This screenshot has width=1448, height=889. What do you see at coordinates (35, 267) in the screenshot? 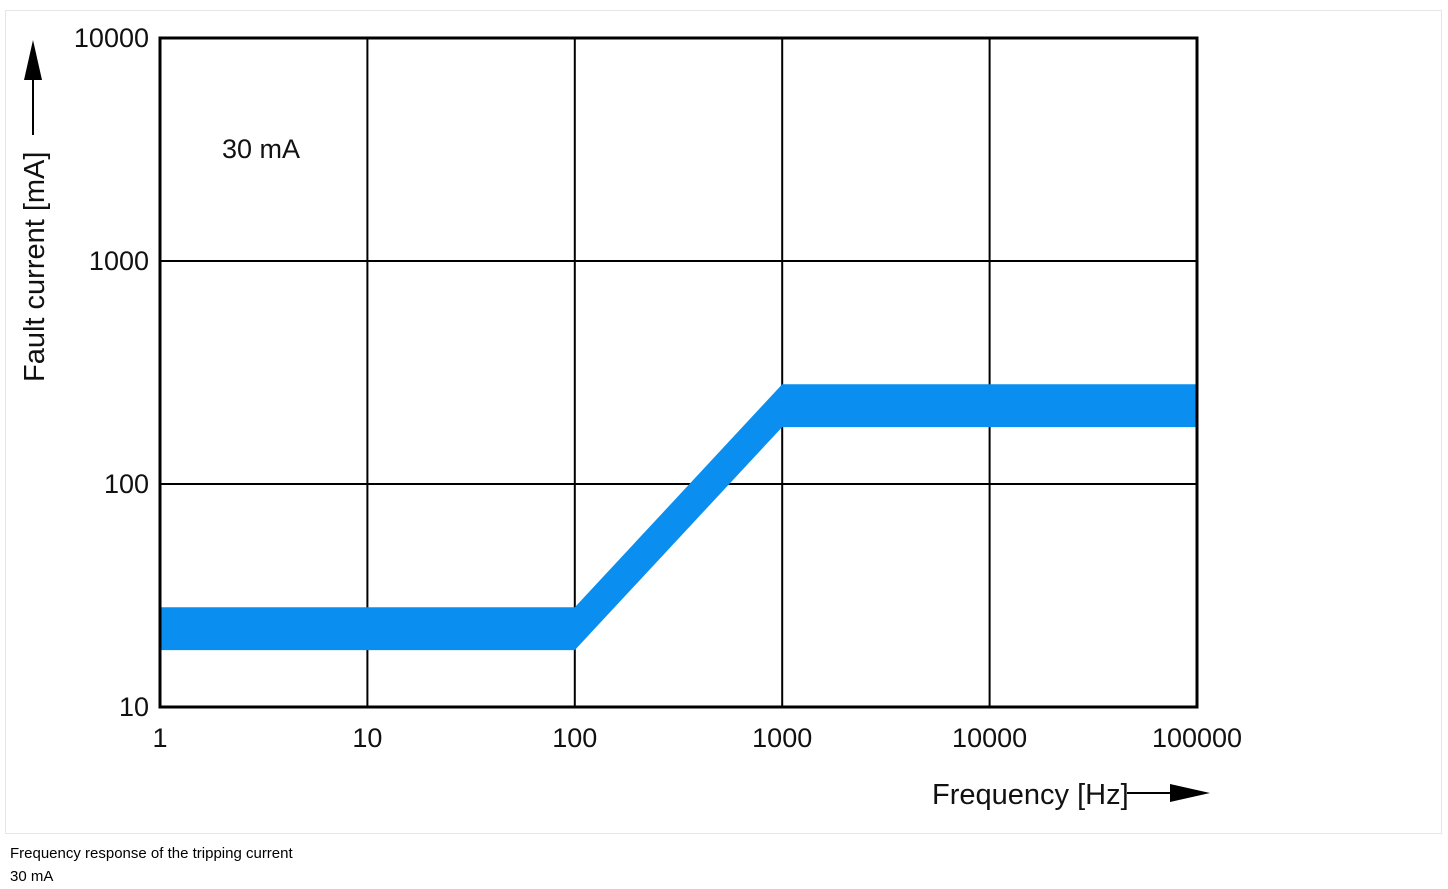
I see `y-axis-title: Fault current [mA]` at bounding box center [35, 267].